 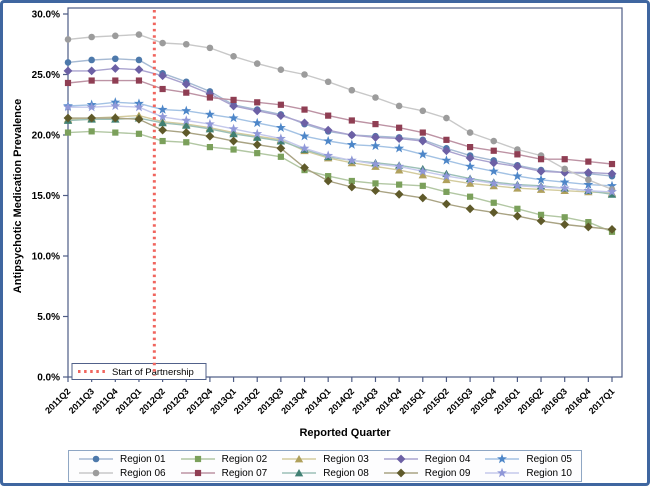 I want to click on legend-item-region-03: Region 03, so click(x=325, y=459).